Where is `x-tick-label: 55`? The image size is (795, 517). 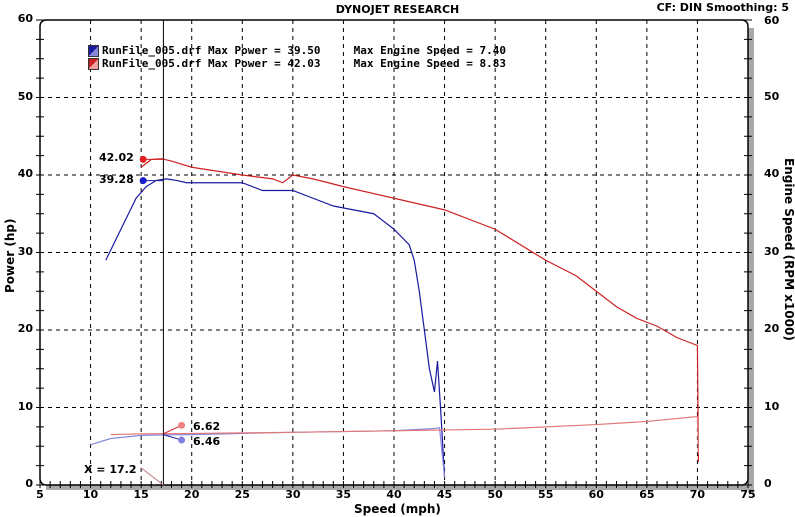
x-tick-label: 55 is located at coordinates (546, 494).